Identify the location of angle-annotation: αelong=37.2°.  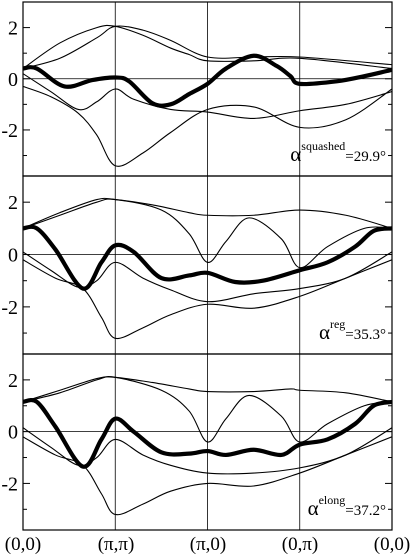
(347, 506).